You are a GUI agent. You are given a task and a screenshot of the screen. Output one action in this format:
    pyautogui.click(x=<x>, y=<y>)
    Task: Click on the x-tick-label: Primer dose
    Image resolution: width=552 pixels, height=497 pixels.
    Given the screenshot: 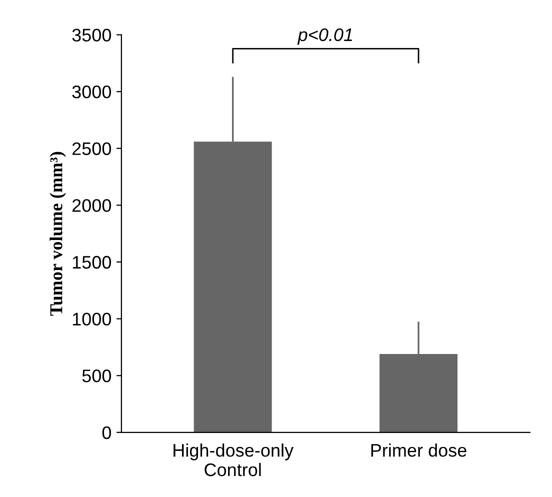 What is the action you would take?
    pyautogui.click(x=418, y=450)
    